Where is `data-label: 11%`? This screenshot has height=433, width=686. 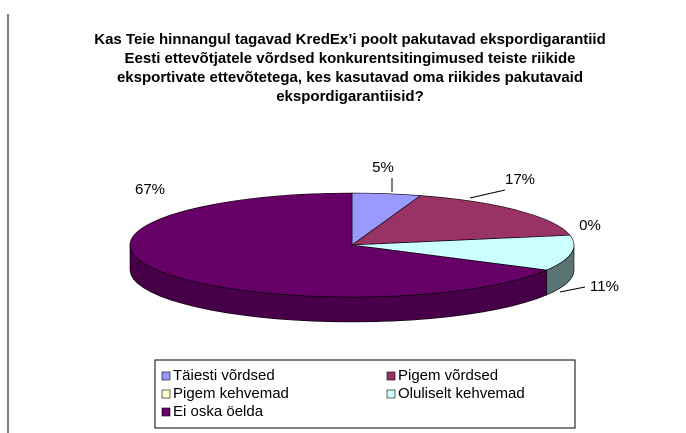 data-label: 11% is located at coordinates (604, 286).